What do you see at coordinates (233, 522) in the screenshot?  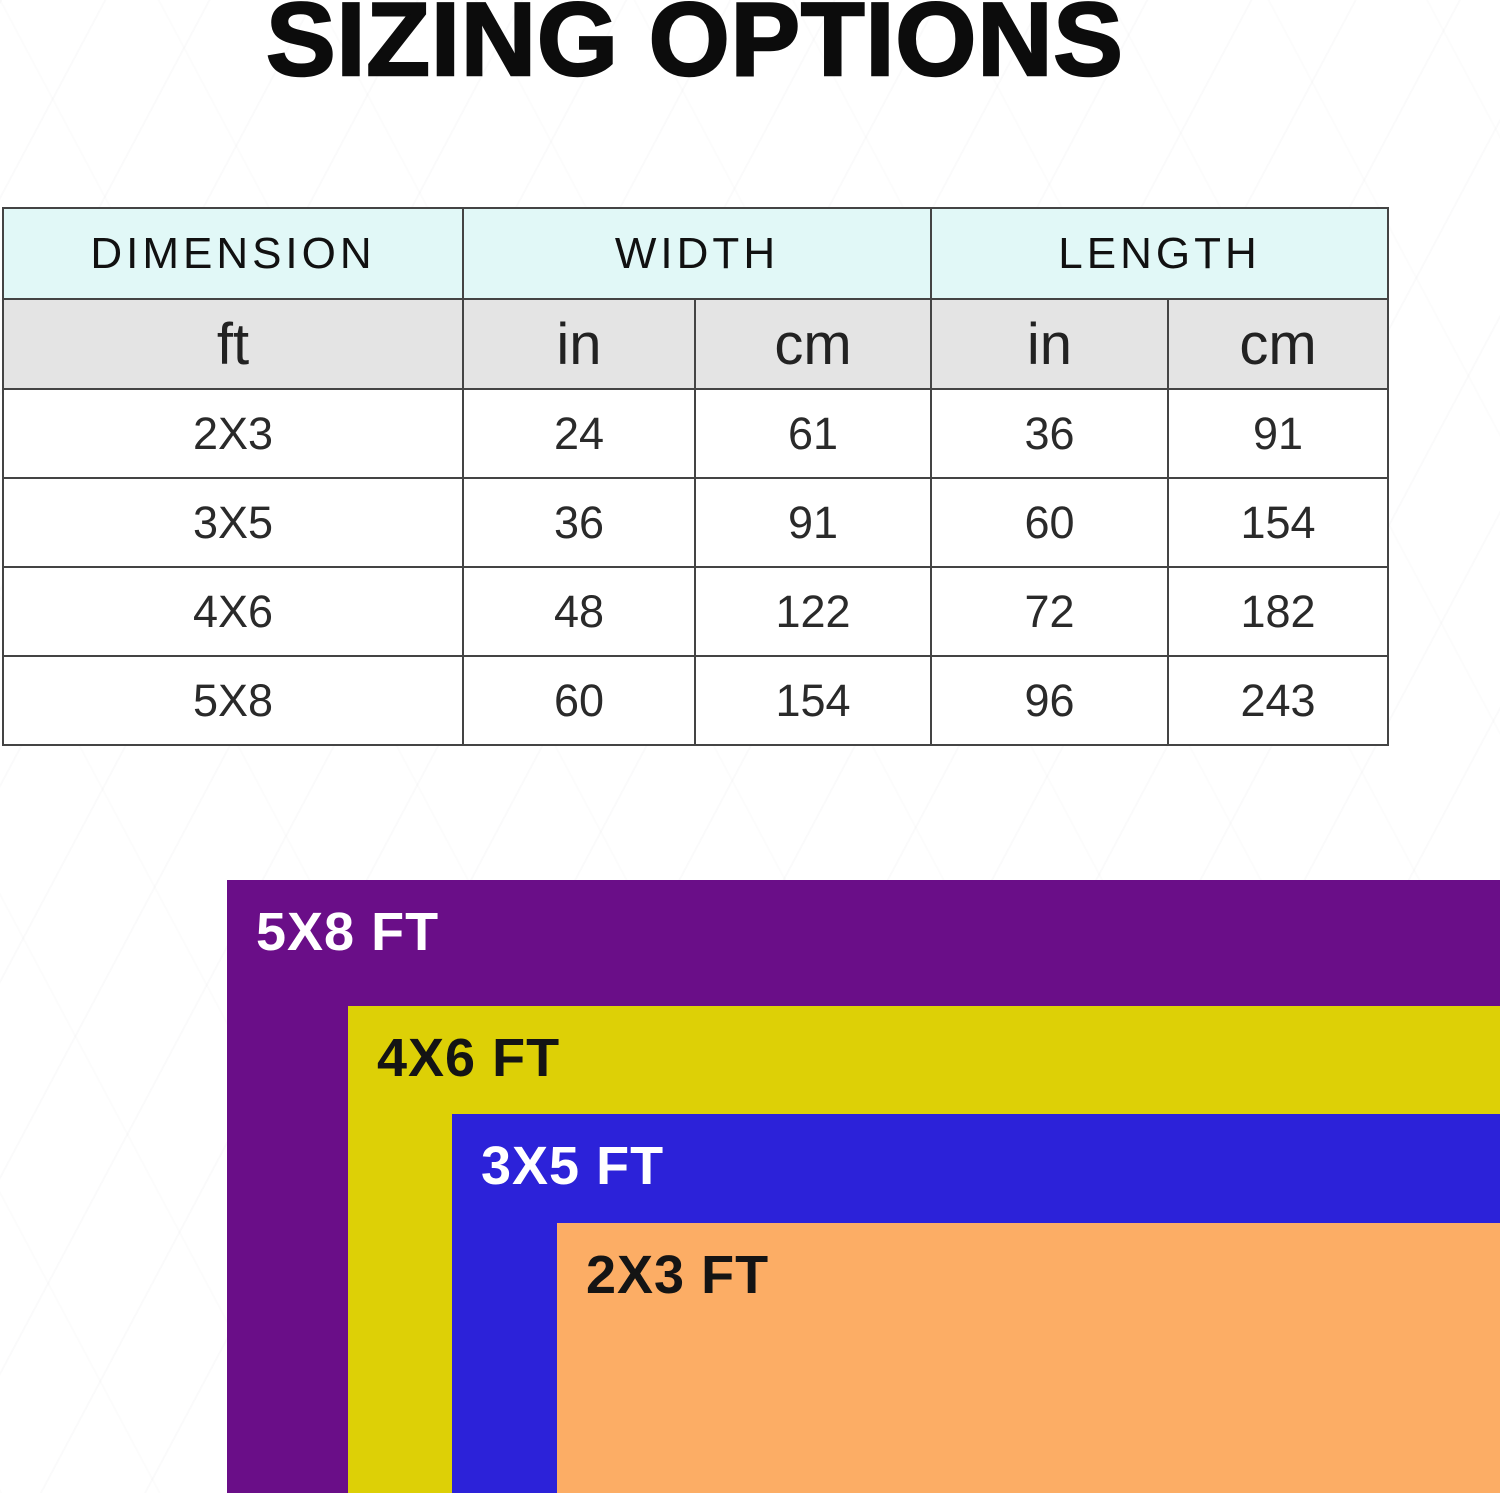 I see `cell-dimension: 3X5` at bounding box center [233, 522].